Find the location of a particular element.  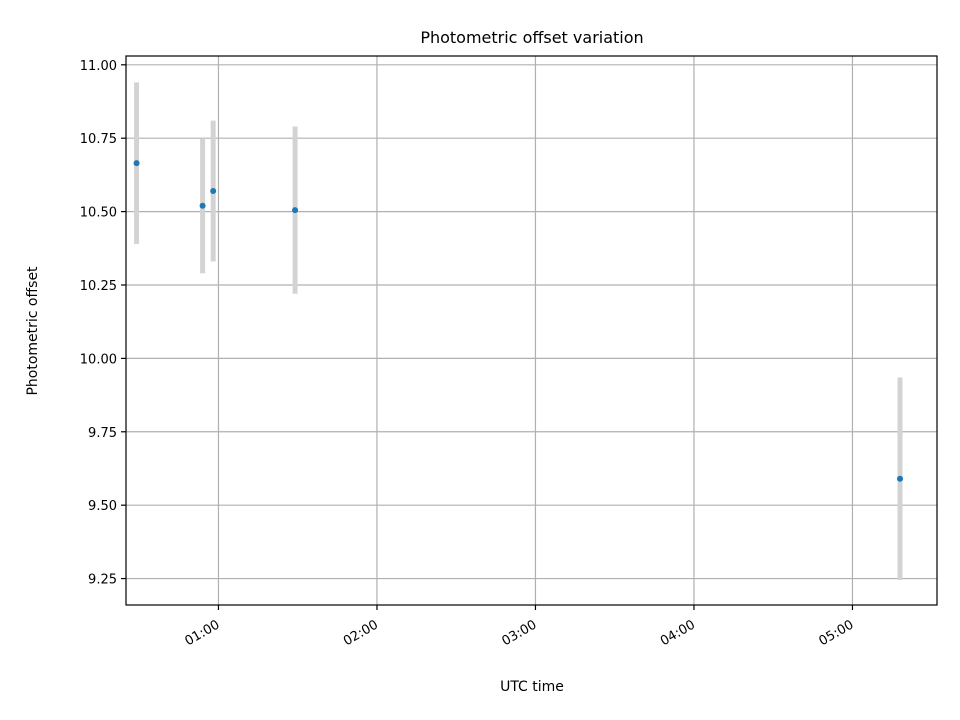

y-tick-label: 9.75 is located at coordinates (102, 433).